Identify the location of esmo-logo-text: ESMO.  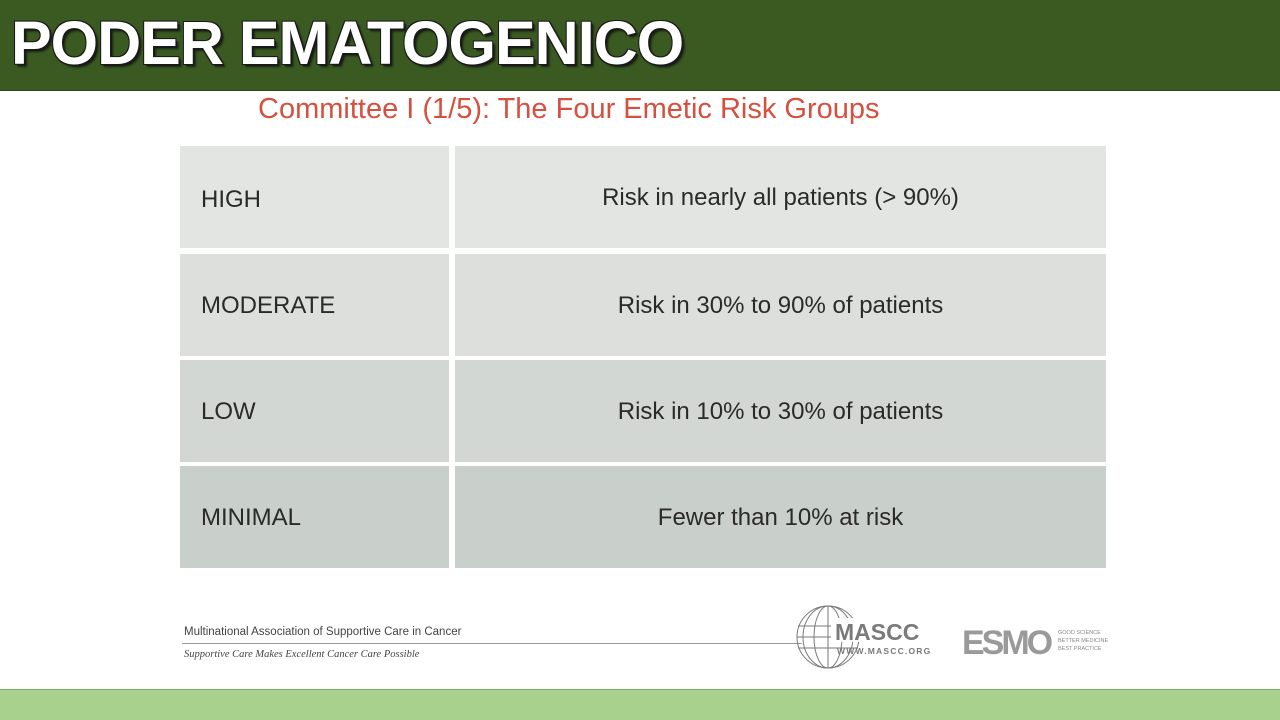
(1007, 642).